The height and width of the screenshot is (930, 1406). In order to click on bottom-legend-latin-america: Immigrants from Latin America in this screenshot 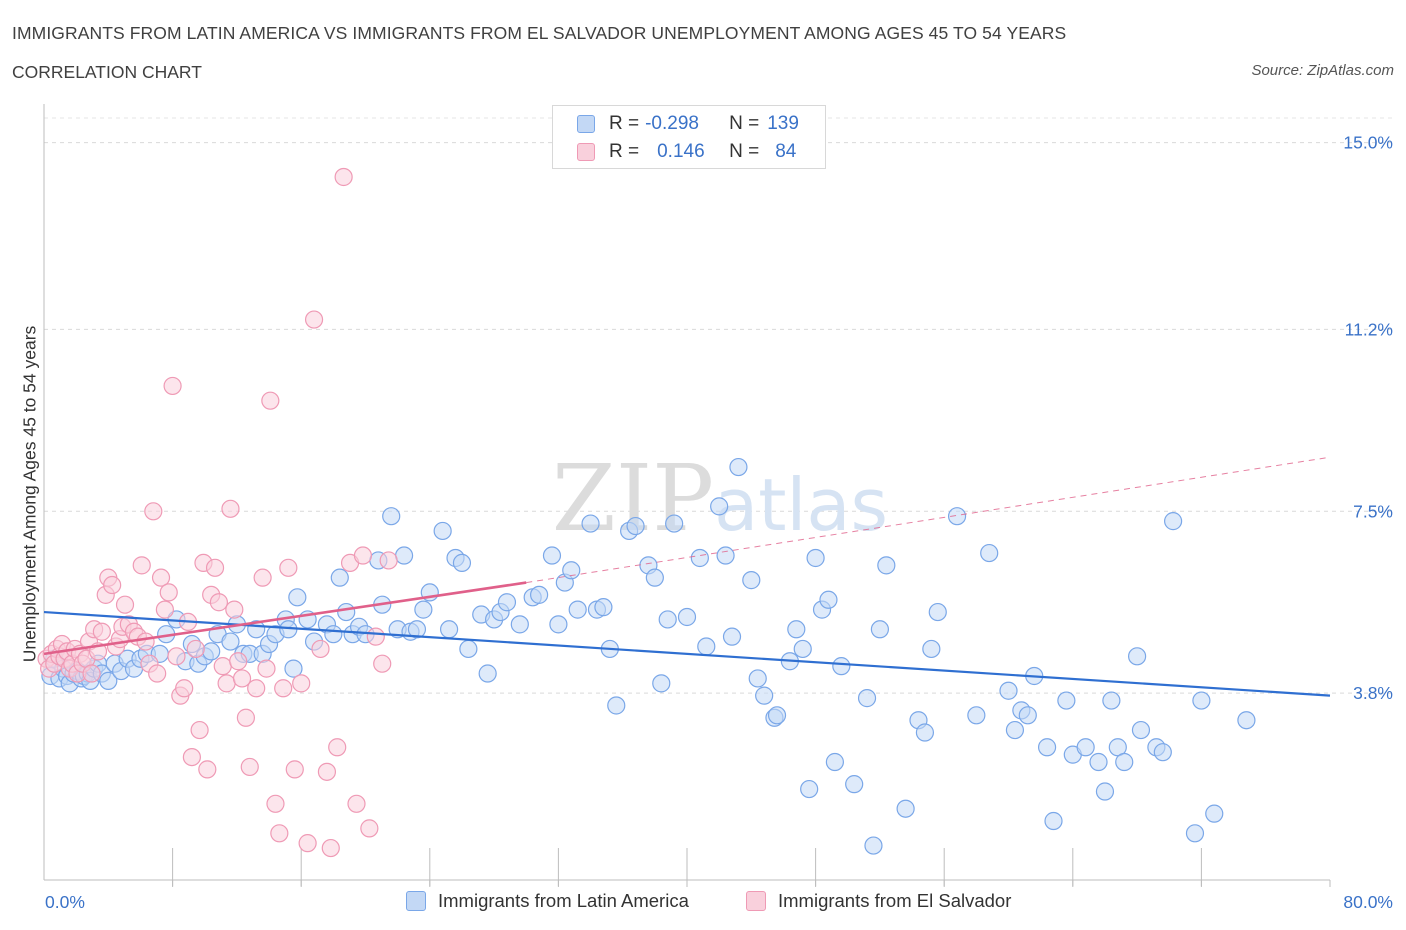, I will do `click(547, 901)`.